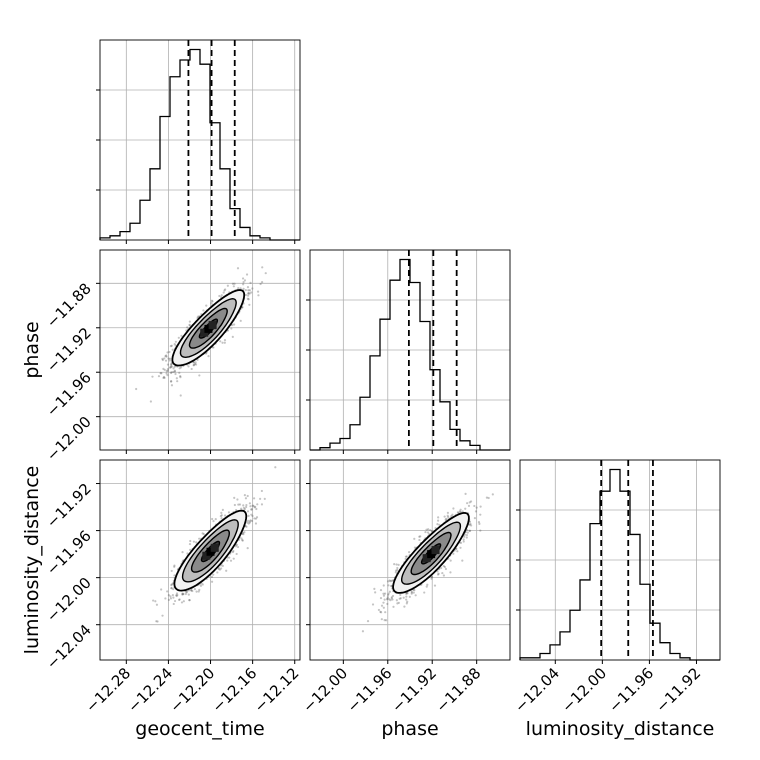 This screenshot has width=760, height=760. Describe the element at coordinates (620, 729) in the screenshot. I see `x-axis-label-luminosity_distance: luminosity_distance` at that location.